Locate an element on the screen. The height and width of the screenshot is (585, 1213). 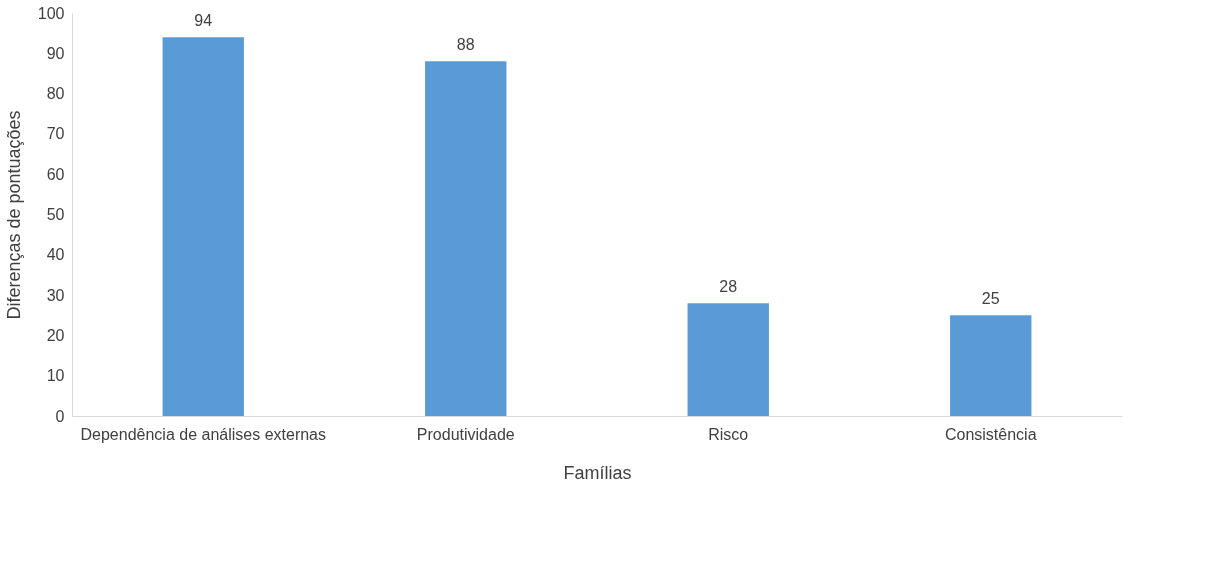
data-label: 88 is located at coordinates (465, 45).